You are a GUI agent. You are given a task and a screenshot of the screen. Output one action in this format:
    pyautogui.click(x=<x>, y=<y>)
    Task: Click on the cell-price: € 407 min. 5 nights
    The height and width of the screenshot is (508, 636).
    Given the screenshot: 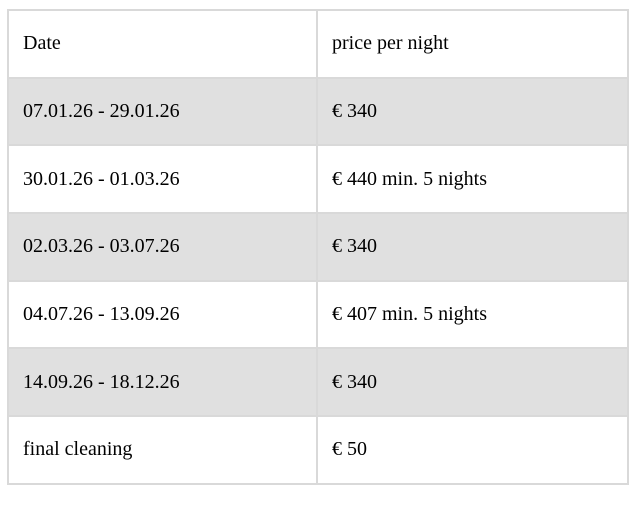 What is the action you would take?
    pyautogui.click(x=472, y=314)
    